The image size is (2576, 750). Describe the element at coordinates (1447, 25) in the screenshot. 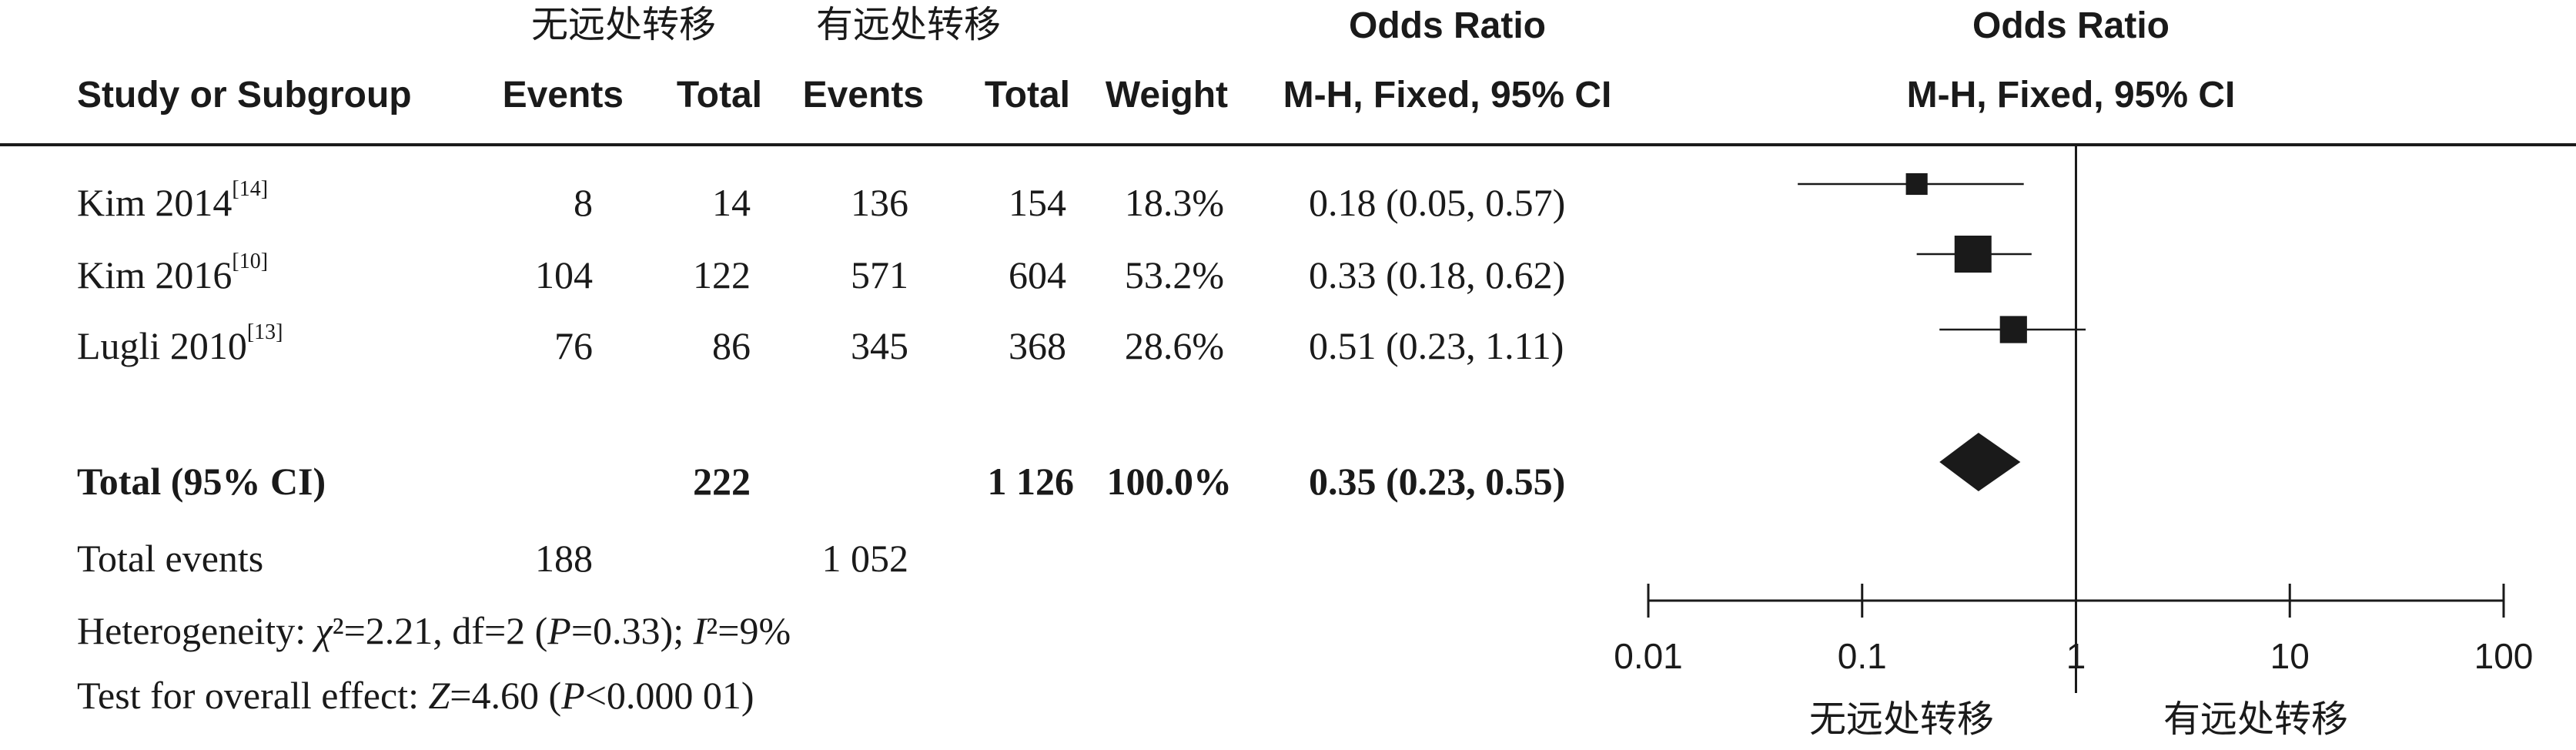

I see `or-column-title: Odds Ratio` at that location.